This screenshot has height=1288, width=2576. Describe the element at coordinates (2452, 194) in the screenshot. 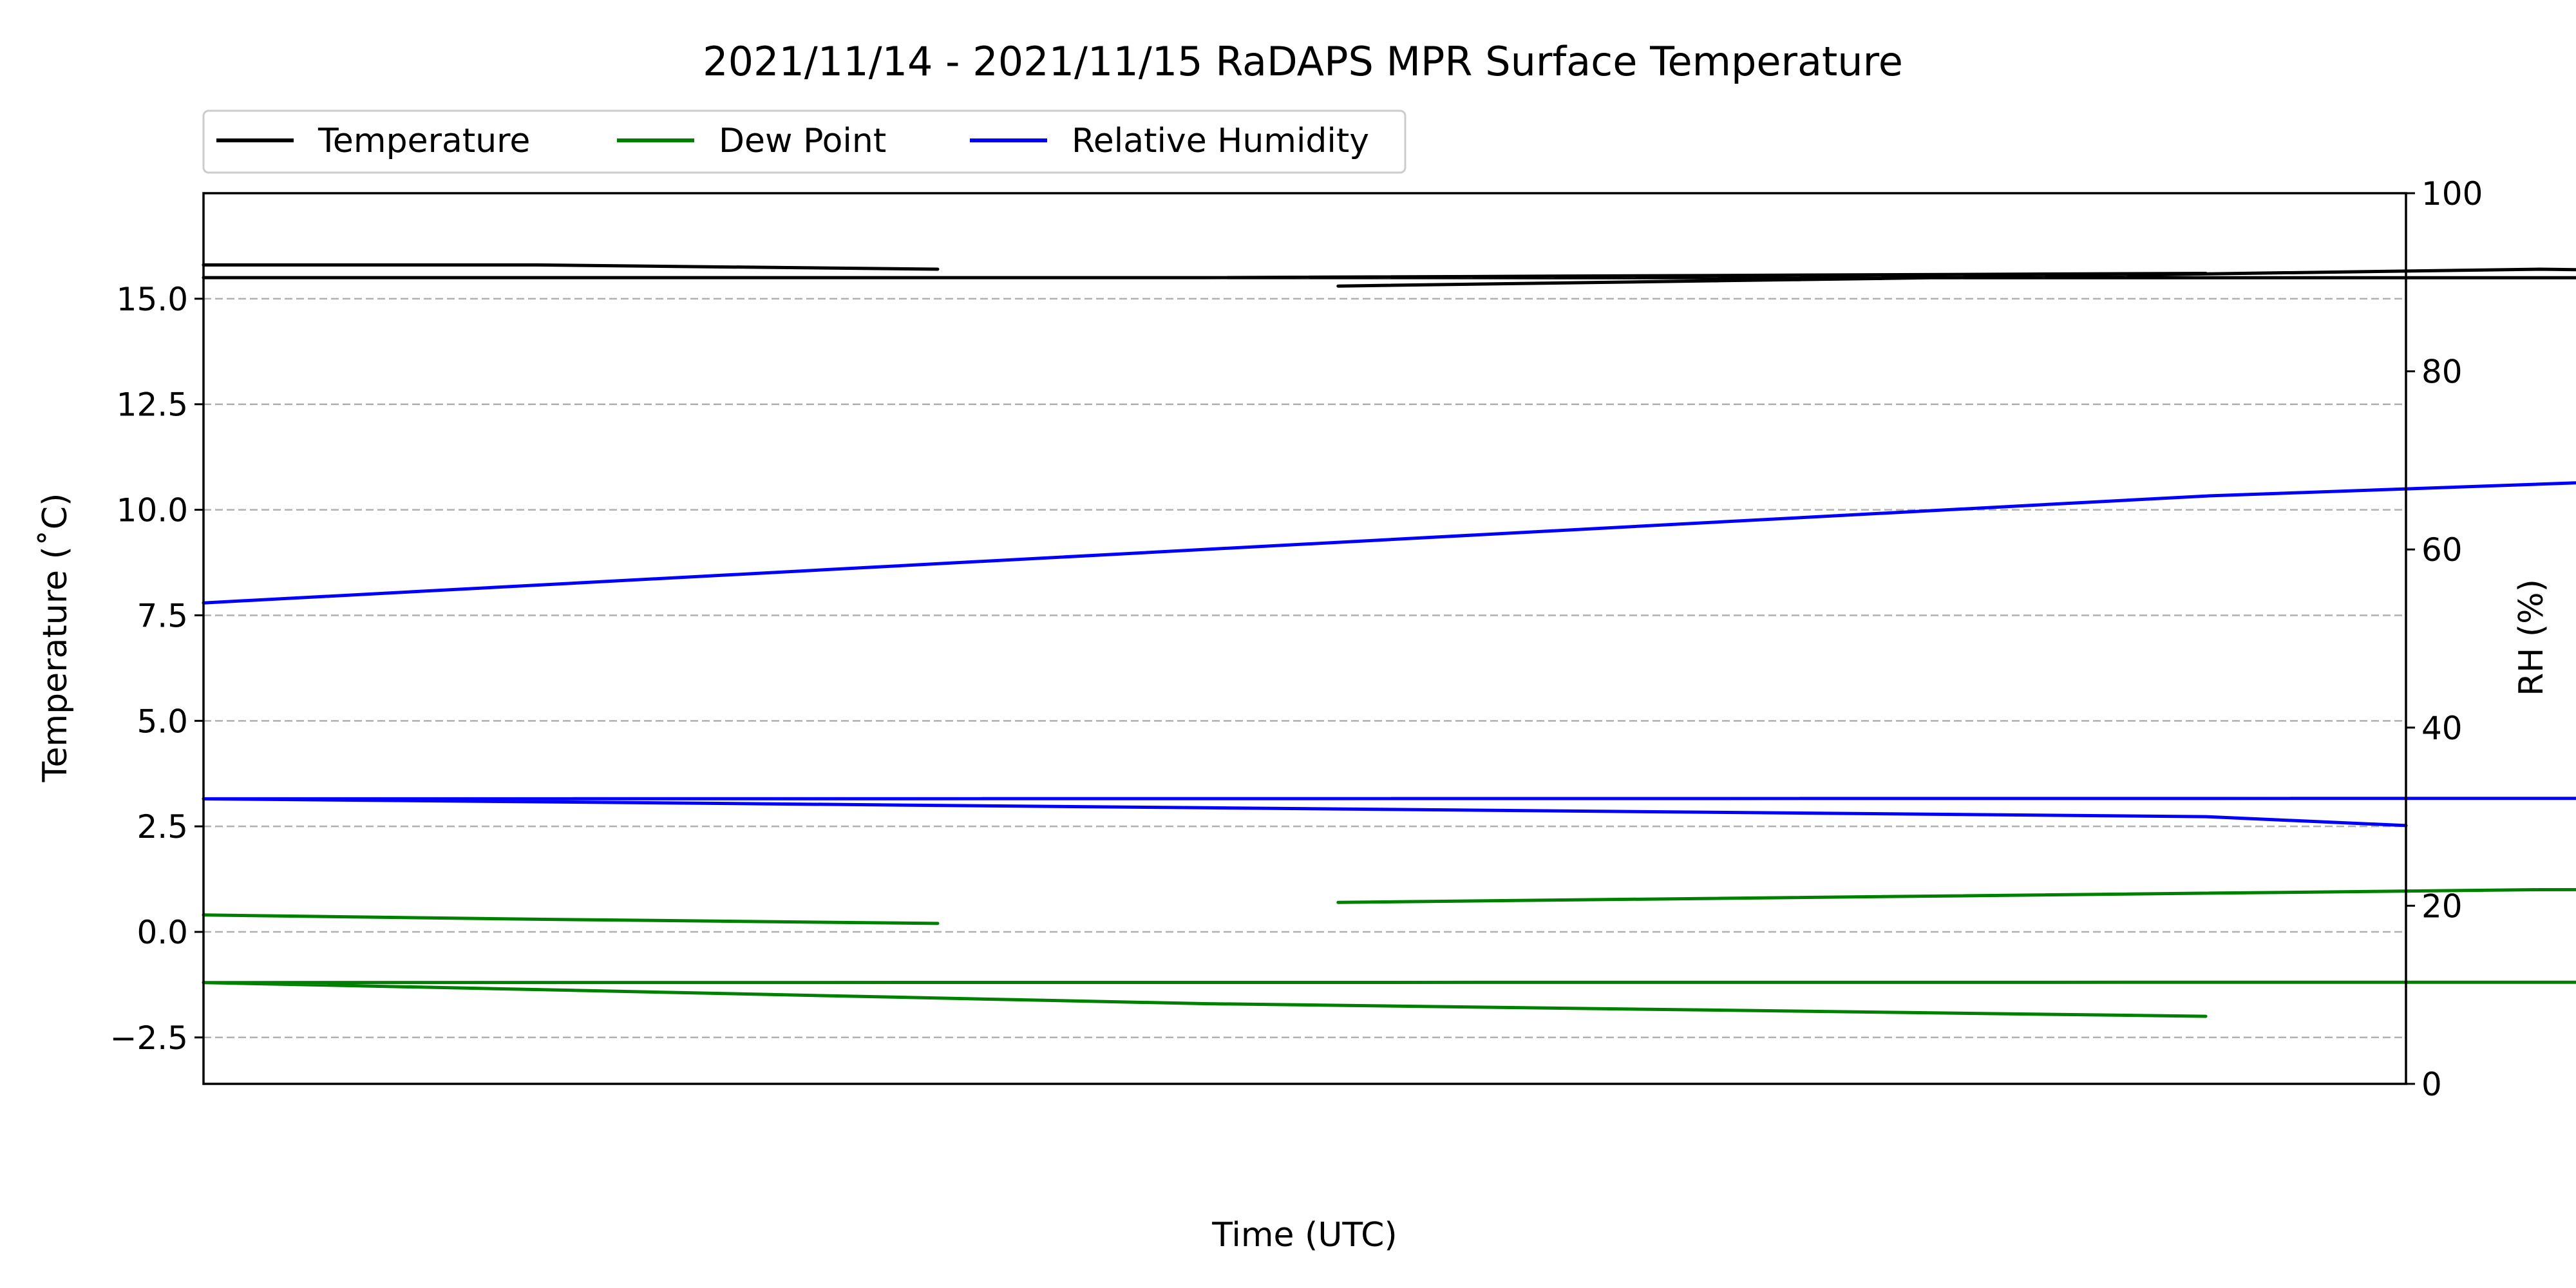

I see `y2-tick-label-100: 100` at that location.